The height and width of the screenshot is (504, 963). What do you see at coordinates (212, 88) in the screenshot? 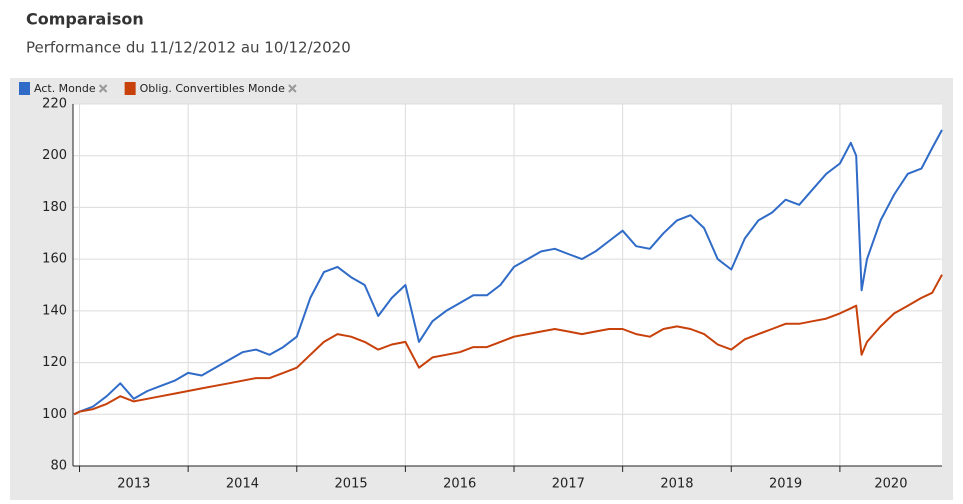
I see `legend-label: Oblig. Convertibles Monde` at bounding box center [212, 88].